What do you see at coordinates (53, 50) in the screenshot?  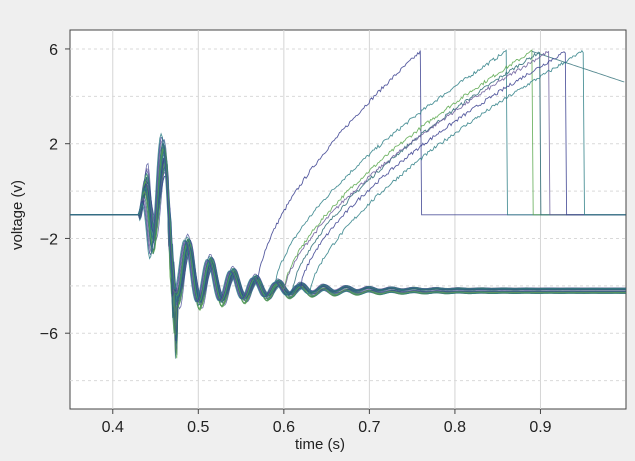 I see `y-tick-label: 6` at bounding box center [53, 50].